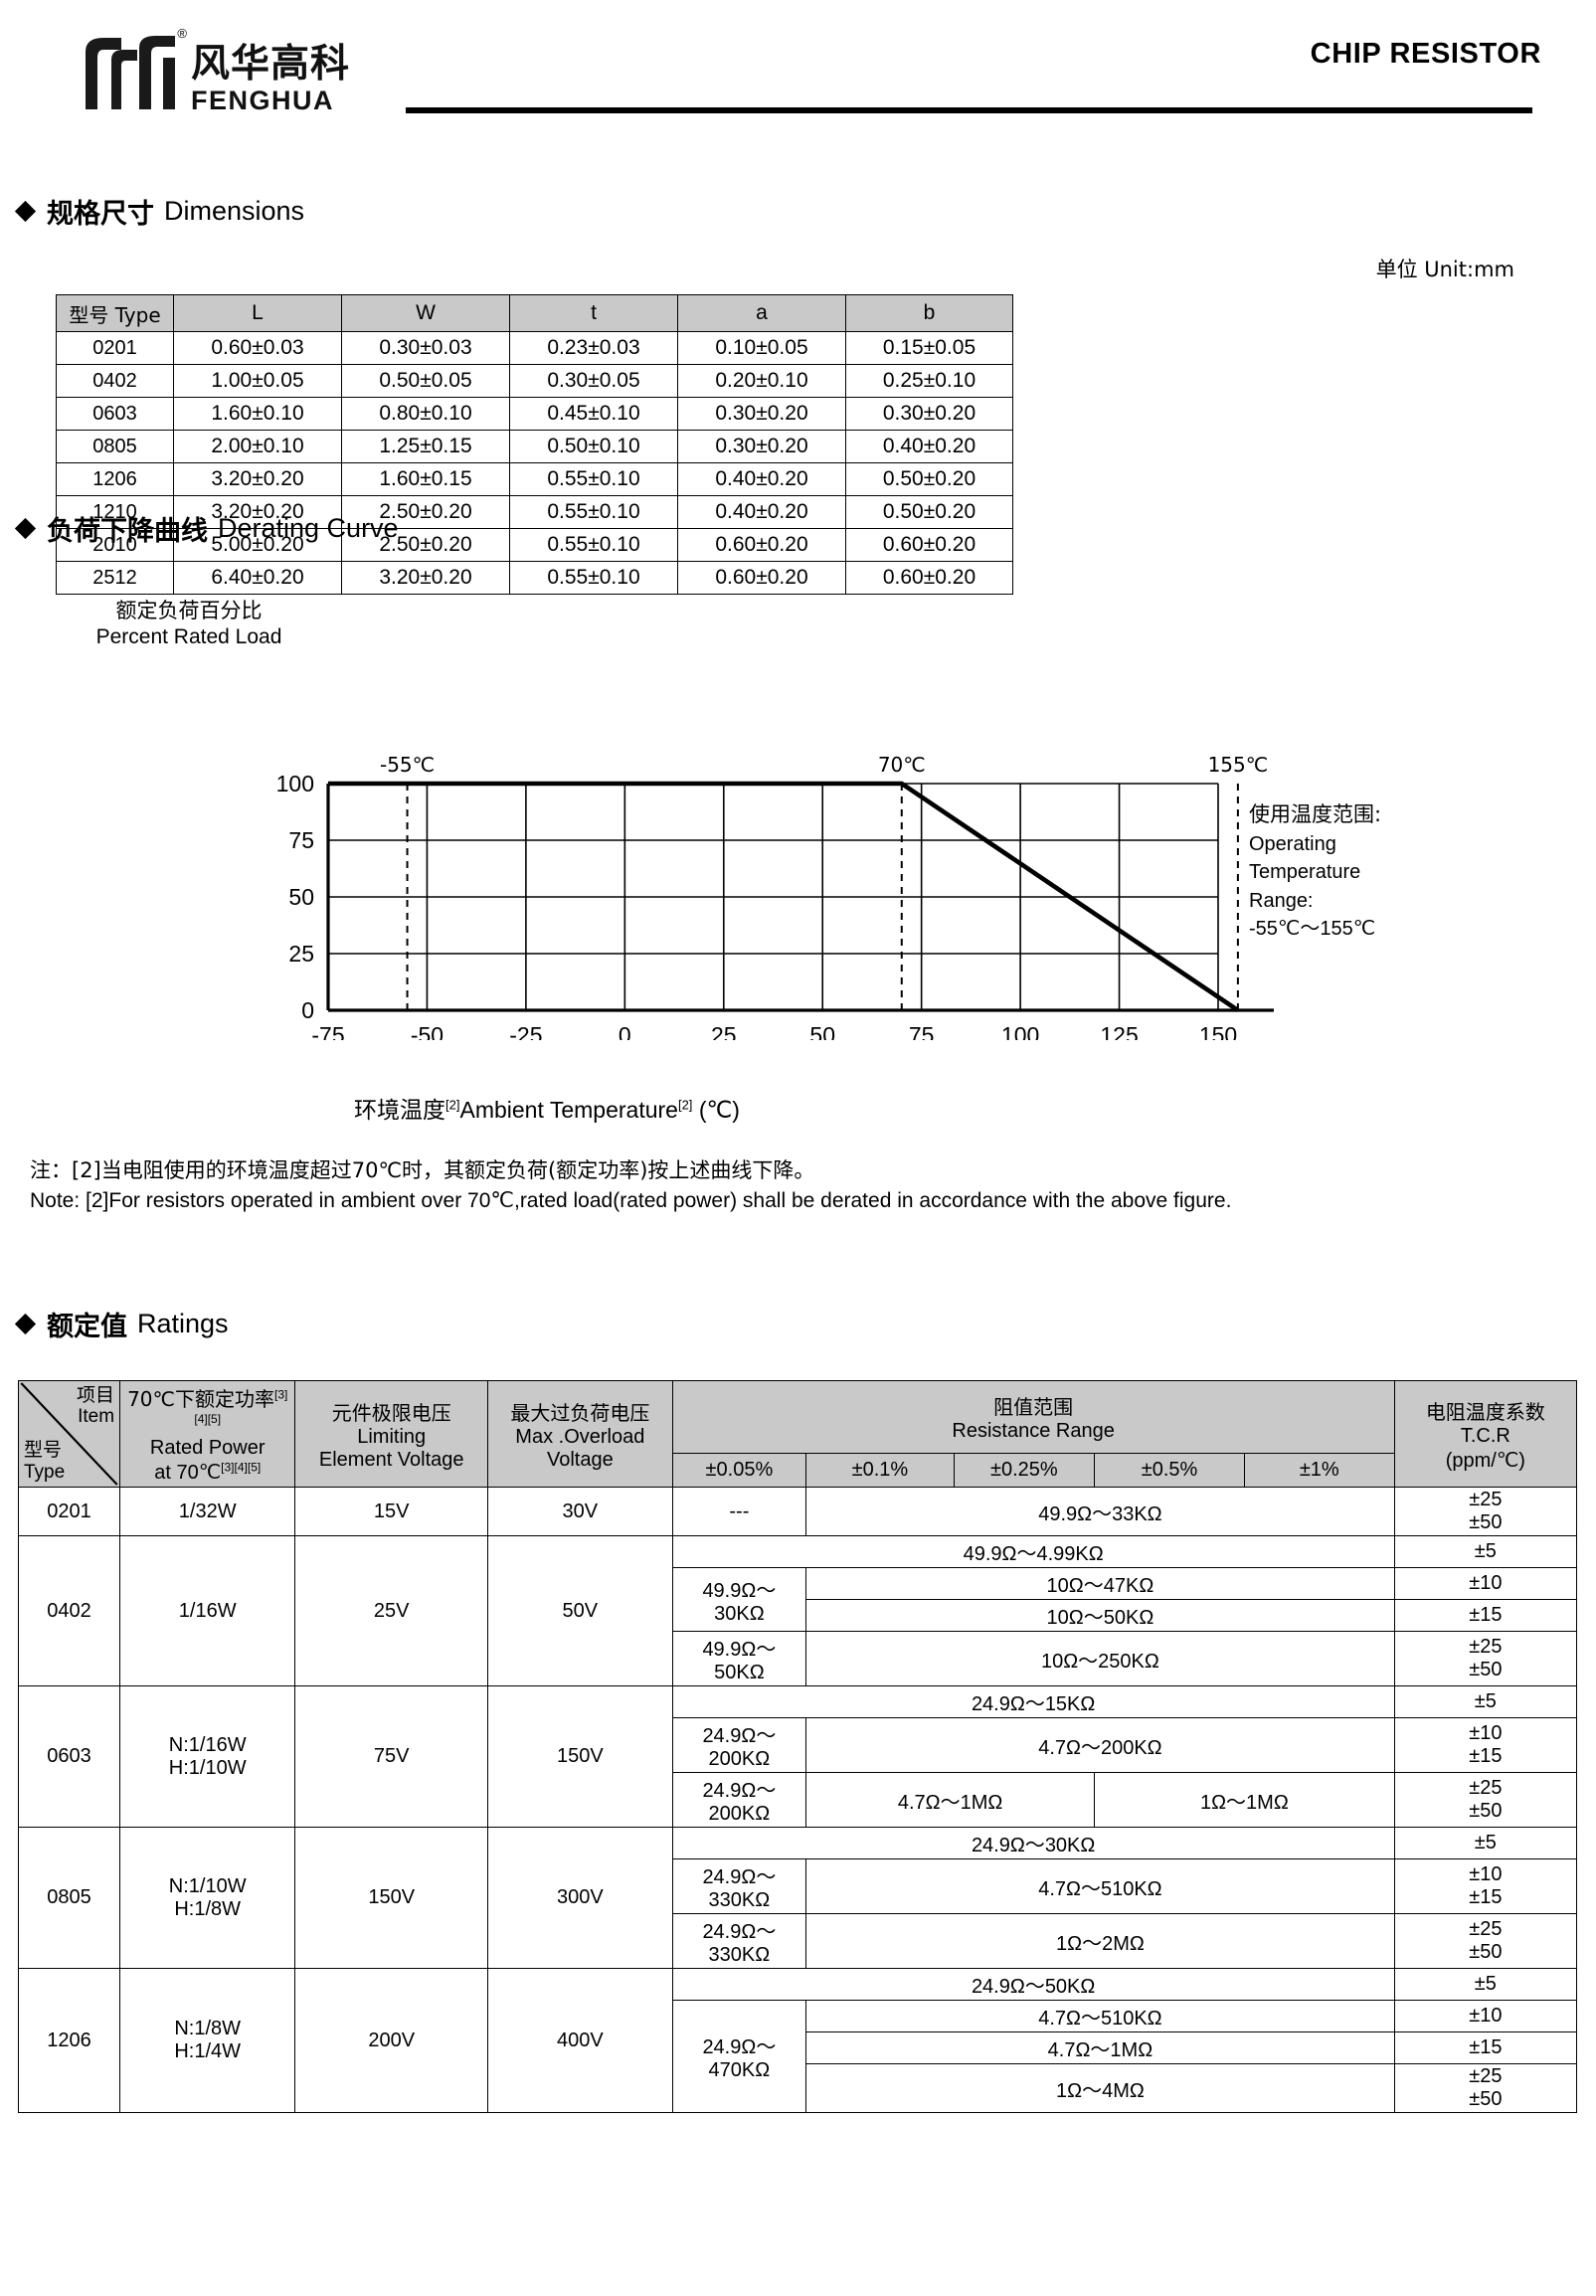 Image resolution: width=1596 pixels, height=2296 pixels. What do you see at coordinates (1024, 1470) in the screenshot?
I see `ratings-tol-025: ±0.25%` at bounding box center [1024, 1470].